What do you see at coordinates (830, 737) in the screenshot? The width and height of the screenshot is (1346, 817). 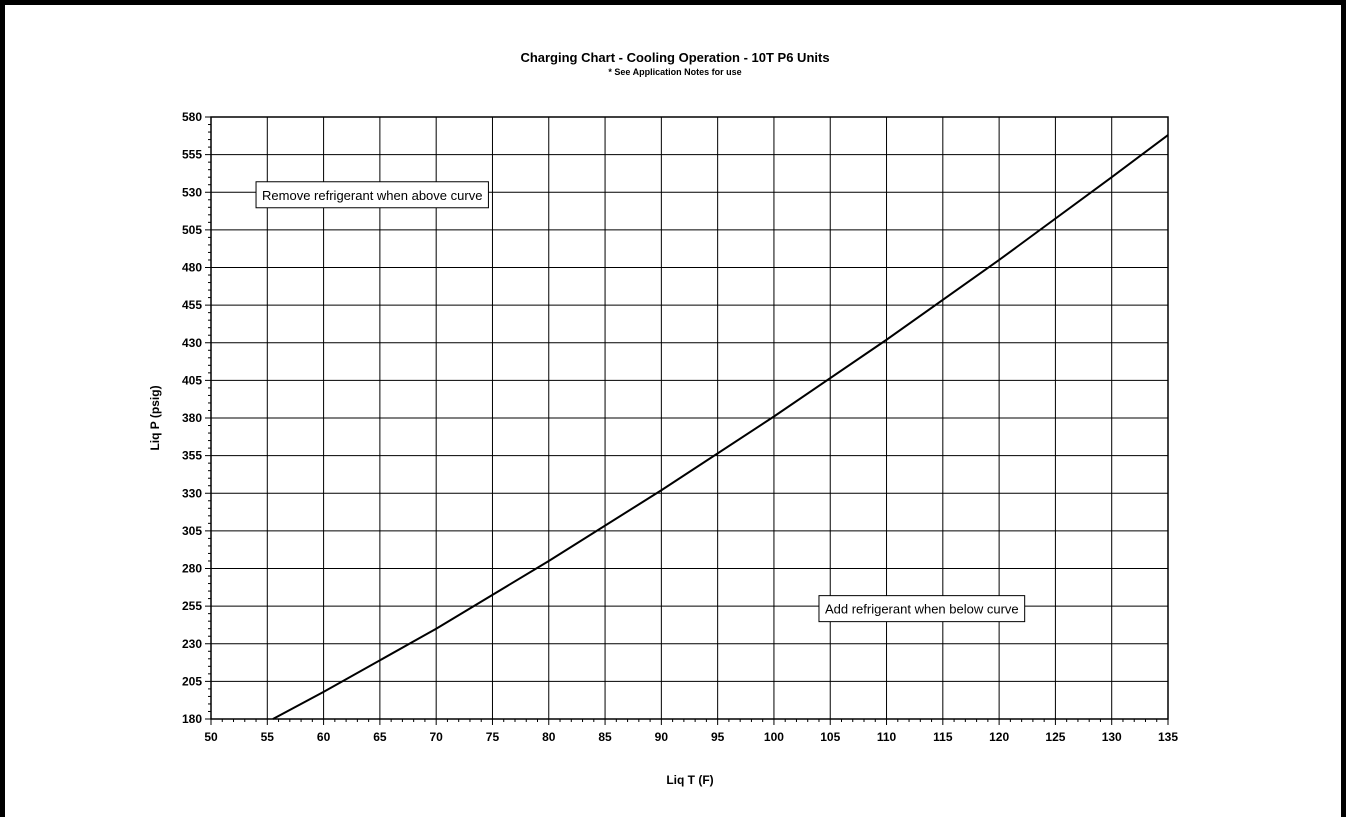 I see `x-tick-label: 105` at bounding box center [830, 737].